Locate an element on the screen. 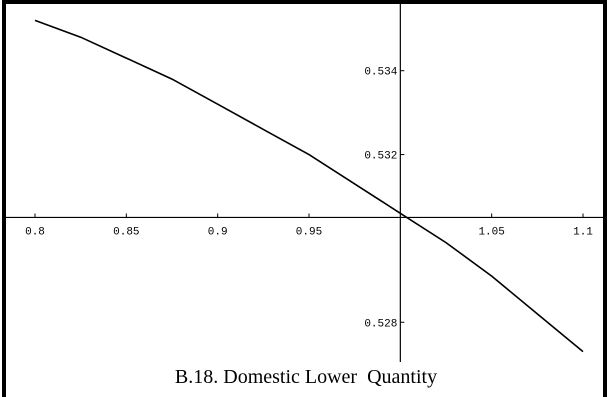  frame-left-border is located at coordinates (4, 198).